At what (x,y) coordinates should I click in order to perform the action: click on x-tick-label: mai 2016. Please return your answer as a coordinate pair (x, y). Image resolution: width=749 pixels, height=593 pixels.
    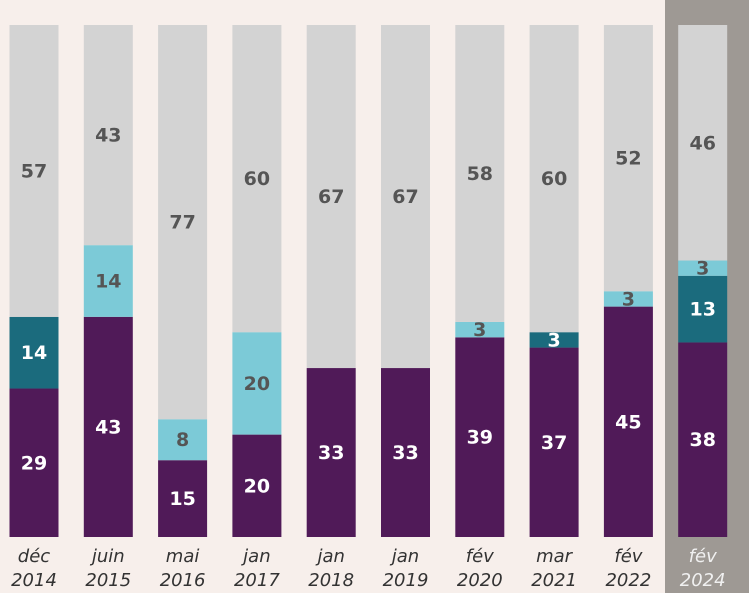
    Looking at the image, I should click on (183, 568).